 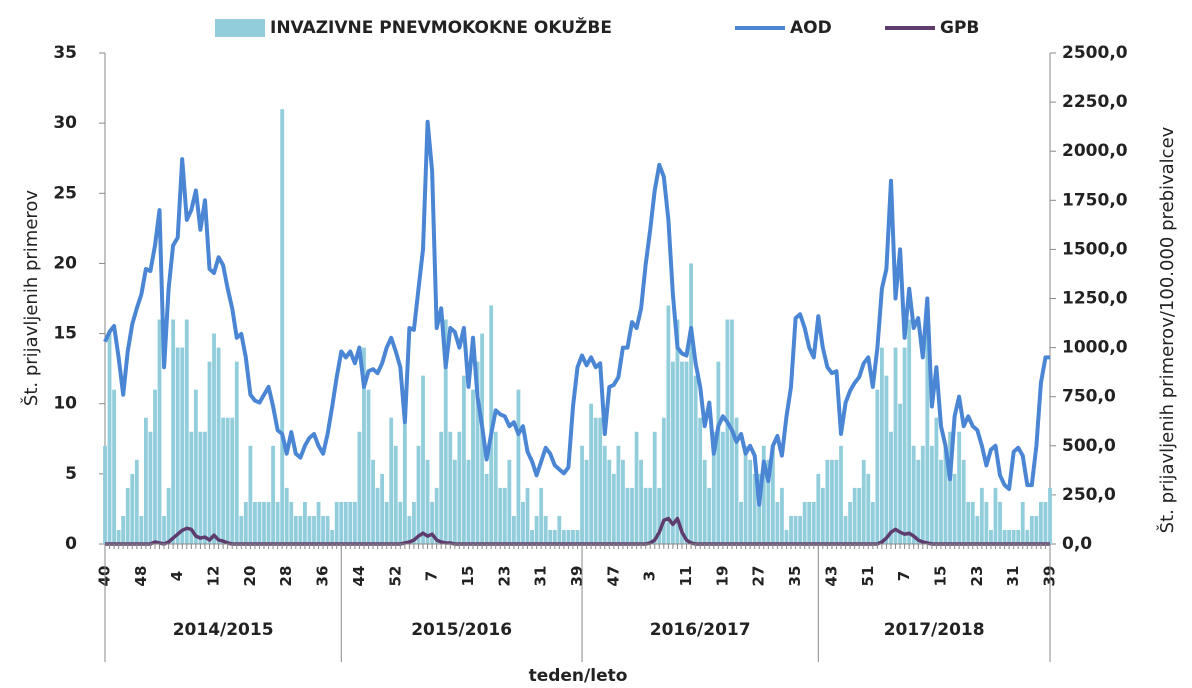 What do you see at coordinates (432, 576) in the screenshot?
I see `x-tick-label: 7` at bounding box center [432, 576].